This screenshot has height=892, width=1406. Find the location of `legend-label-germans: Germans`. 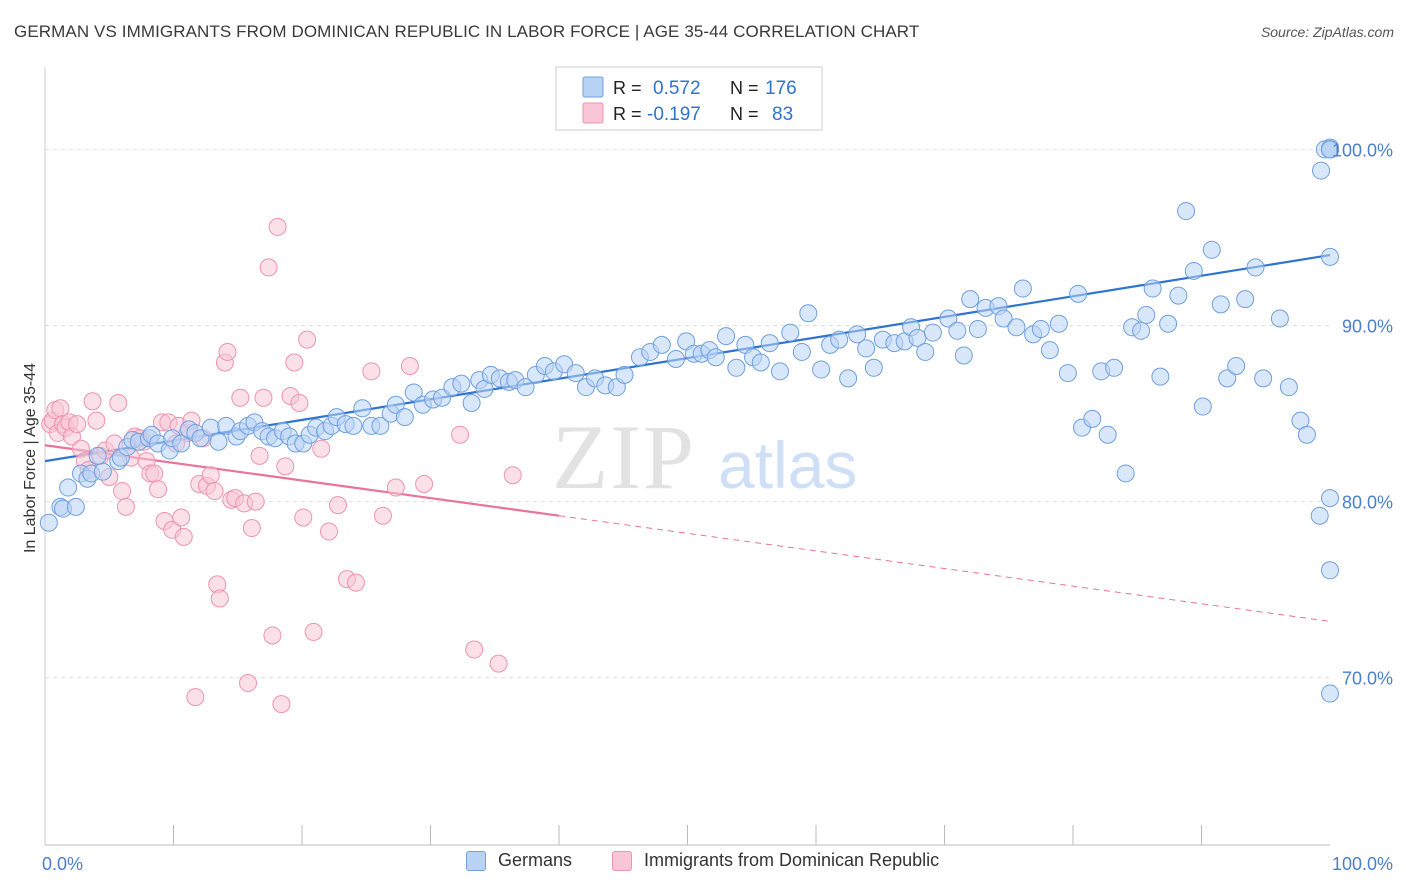

legend-label-germans: Germans is located at coordinates (535, 860).